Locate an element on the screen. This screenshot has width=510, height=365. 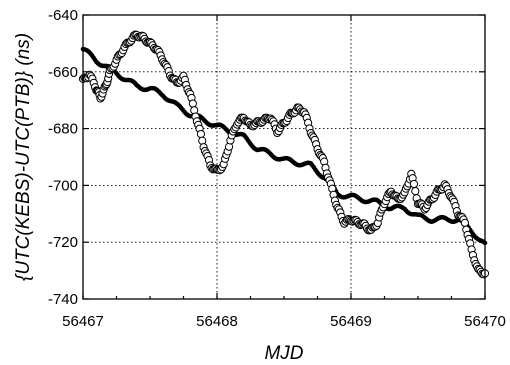
y-tick-label: -720 is located at coordinates (63, 242).